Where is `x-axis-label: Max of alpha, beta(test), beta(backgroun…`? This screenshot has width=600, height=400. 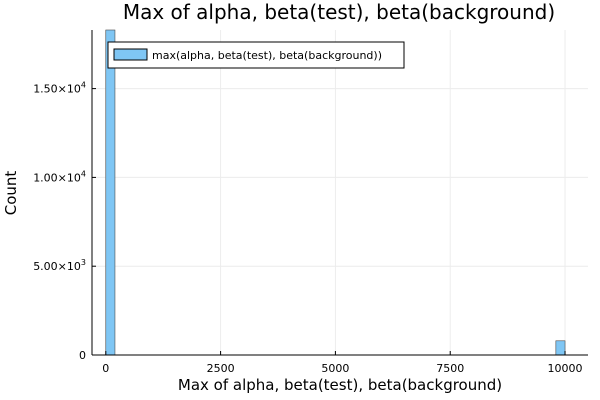
x-axis-label: Max of alpha, beta(test), beta(backgroun… is located at coordinates (340, 385).